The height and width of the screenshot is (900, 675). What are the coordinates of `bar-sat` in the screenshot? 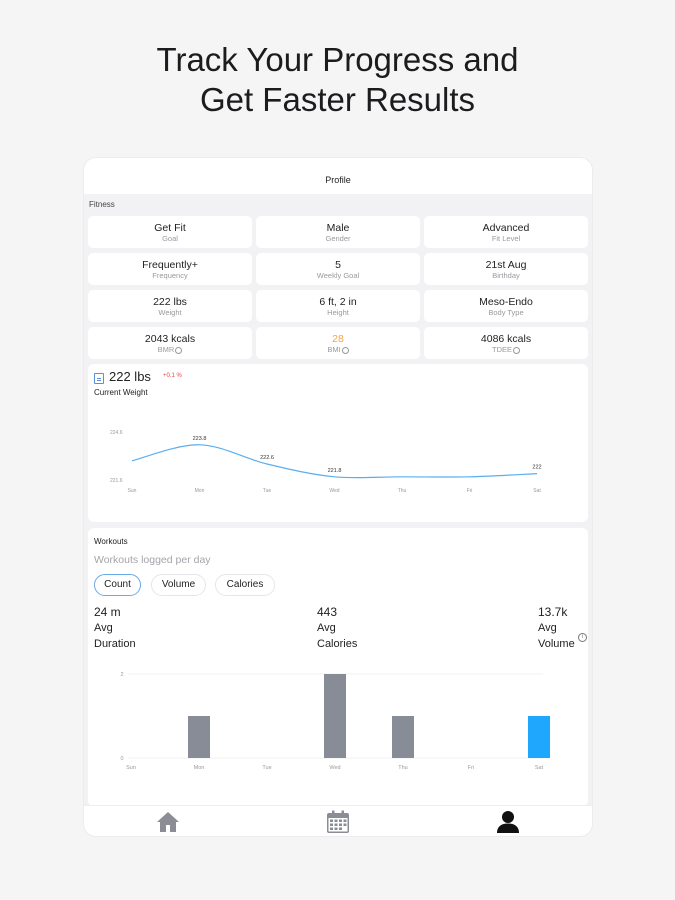 It's located at (539, 737).